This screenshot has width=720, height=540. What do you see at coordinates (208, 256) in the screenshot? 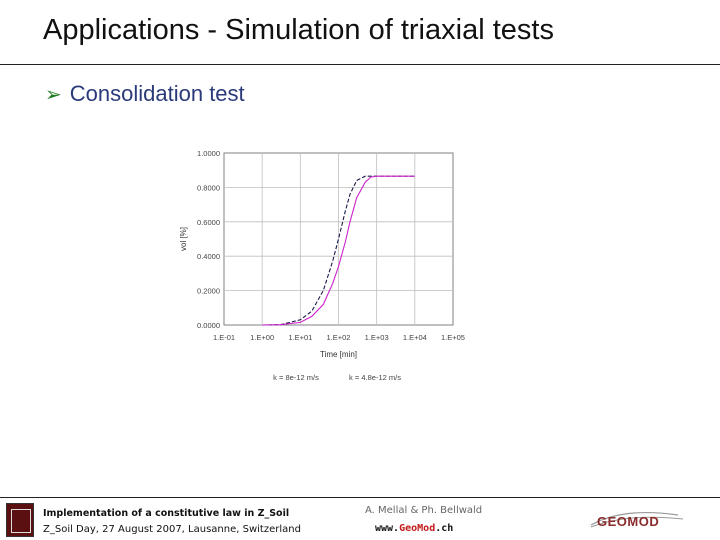
I see `y-tick-label: 0.4000` at bounding box center [208, 256].